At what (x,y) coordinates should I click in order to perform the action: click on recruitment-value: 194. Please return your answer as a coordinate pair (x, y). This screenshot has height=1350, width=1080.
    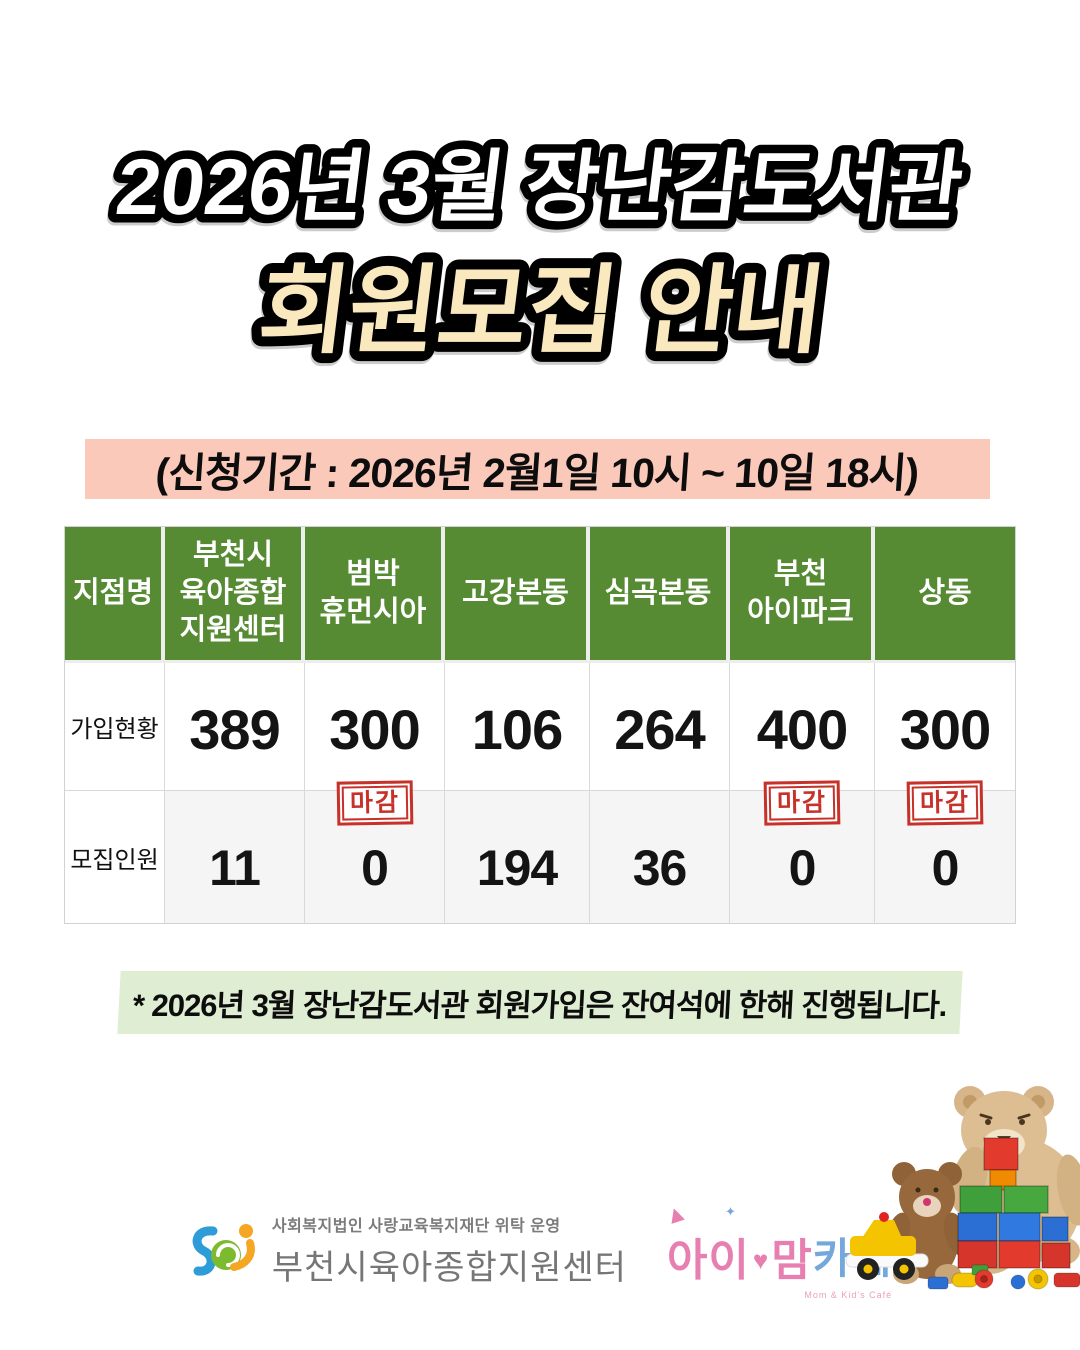
    Looking at the image, I should click on (517, 868).